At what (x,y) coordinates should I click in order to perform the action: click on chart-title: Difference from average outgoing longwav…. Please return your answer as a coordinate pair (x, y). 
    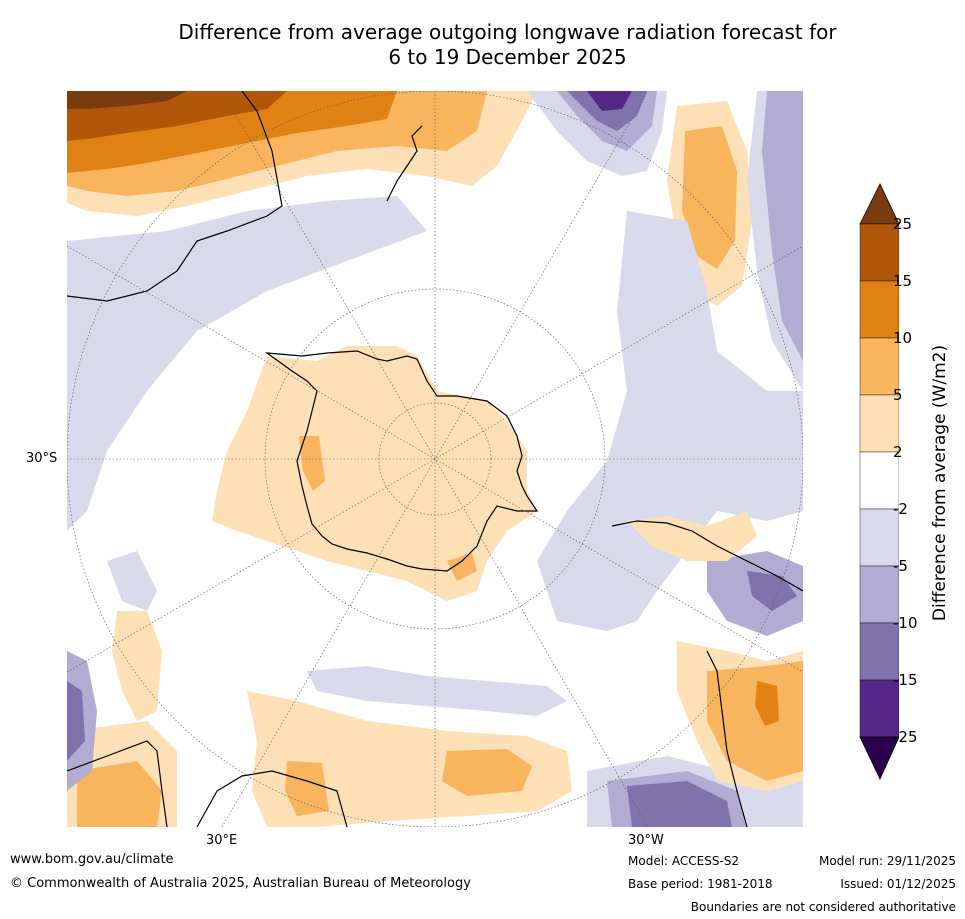
    Looking at the image, I should click on (507, 45).